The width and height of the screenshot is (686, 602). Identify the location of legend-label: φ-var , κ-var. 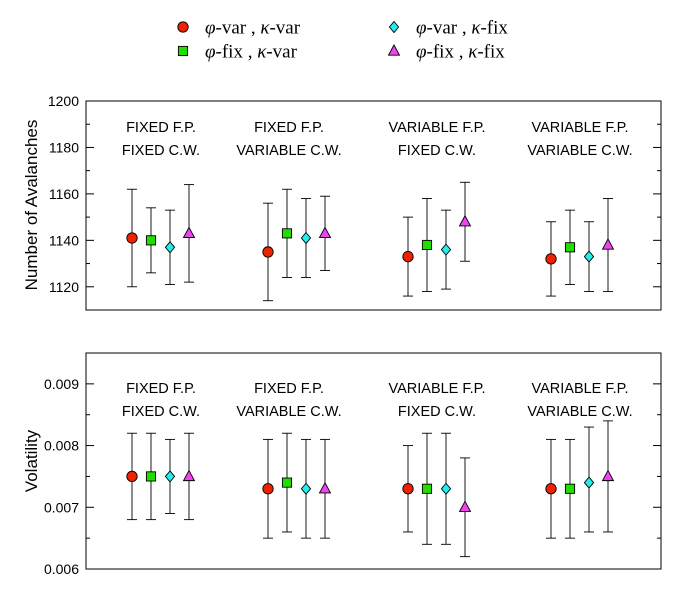
(253, 28).